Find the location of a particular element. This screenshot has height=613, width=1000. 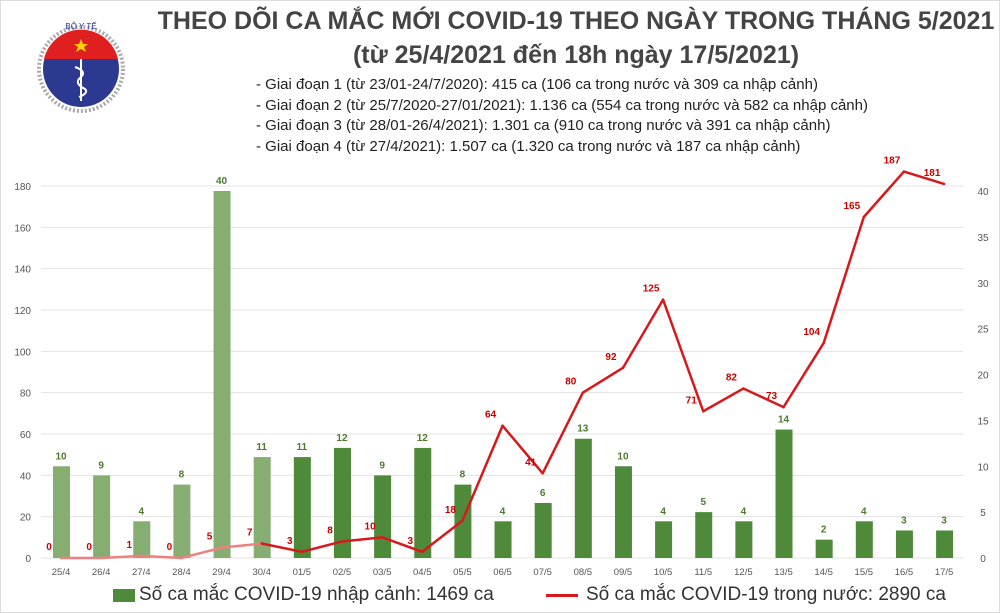

line-value-label: 165 is located at coordinates (851, 206).